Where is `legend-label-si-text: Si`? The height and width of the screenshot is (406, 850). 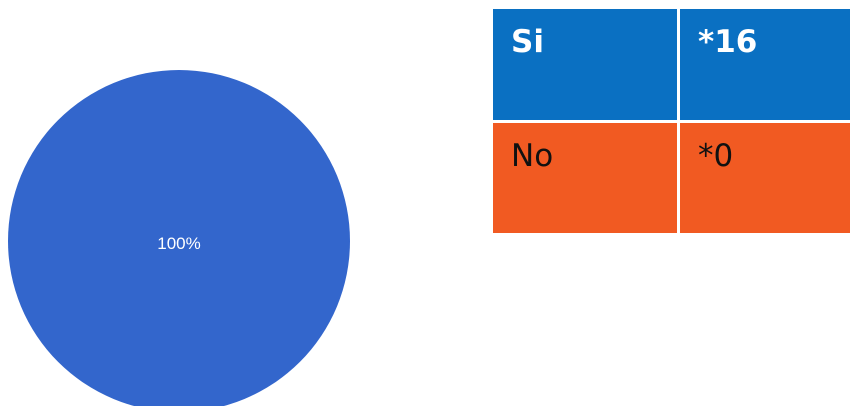
legend-label-si-text: Si is located at coordinates (527, 42).